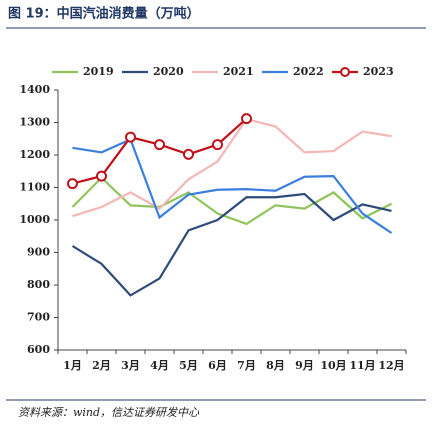 The height and width of the screenshot is (439, 432). I want to click on legend-label: 2020, so click(168, 71).